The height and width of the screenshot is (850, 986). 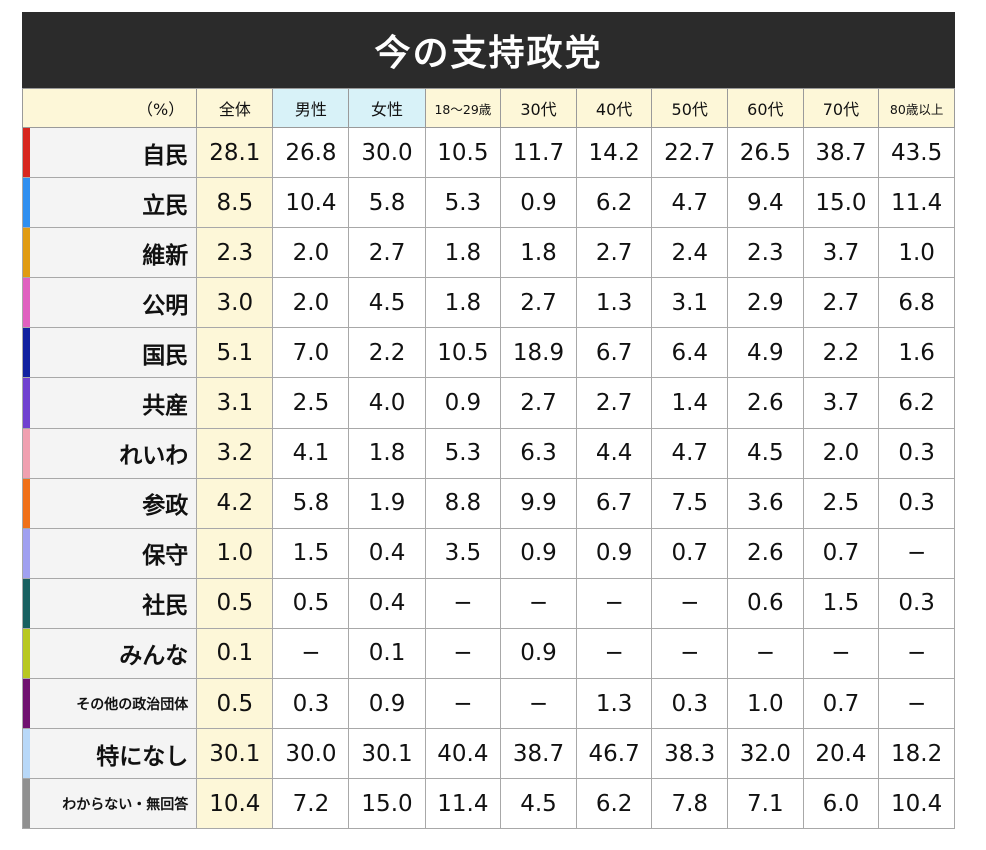 What do you see at coordinates (614, 754) in the screenshot?
I see `table-cell: 46.7` at bounding box center [614, 754].